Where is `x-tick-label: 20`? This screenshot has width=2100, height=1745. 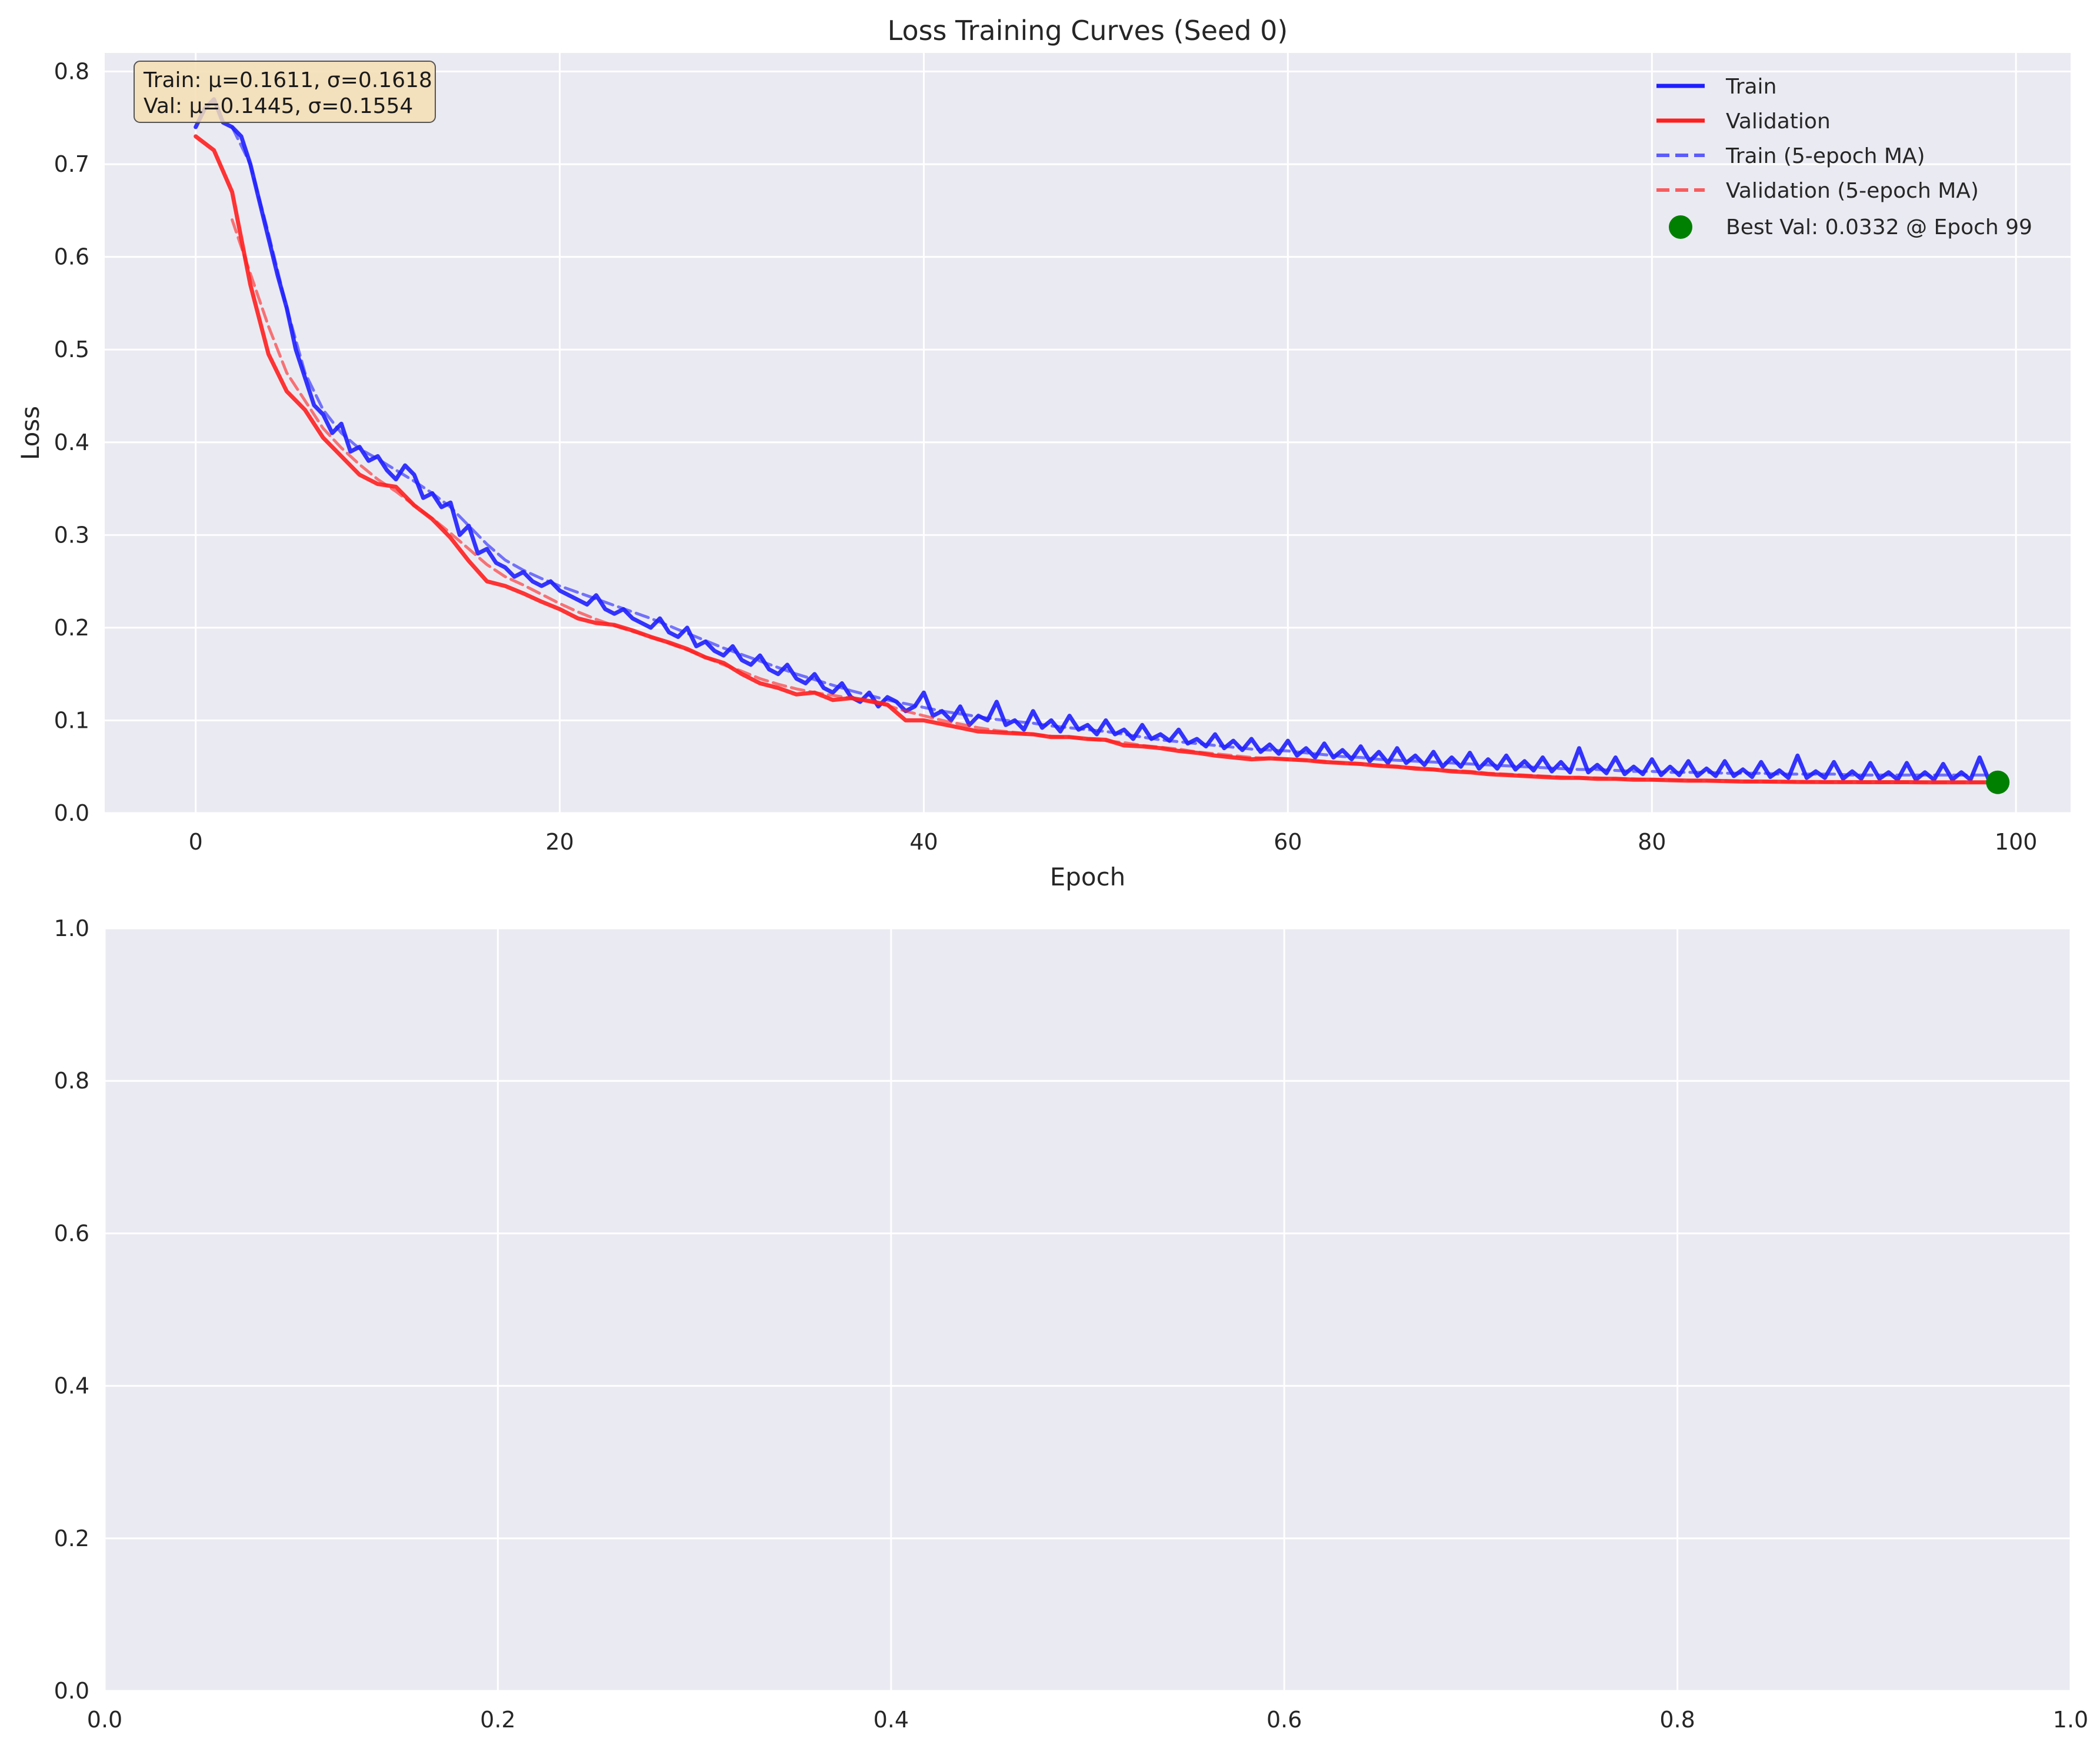 x-tick-label: 20 is located at coordinates (559, 842).